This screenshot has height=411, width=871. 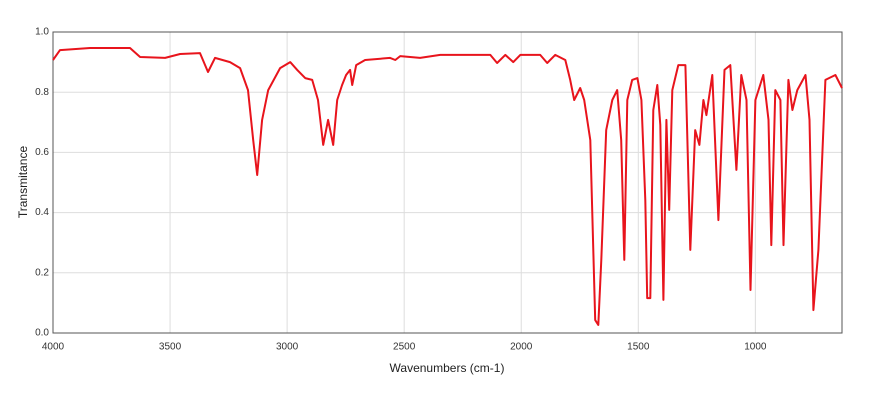 What do you see at coordinates (42, 272) in the screenshot?
I see `y-tick-label: 0.2` at bounding box center [42, 272].